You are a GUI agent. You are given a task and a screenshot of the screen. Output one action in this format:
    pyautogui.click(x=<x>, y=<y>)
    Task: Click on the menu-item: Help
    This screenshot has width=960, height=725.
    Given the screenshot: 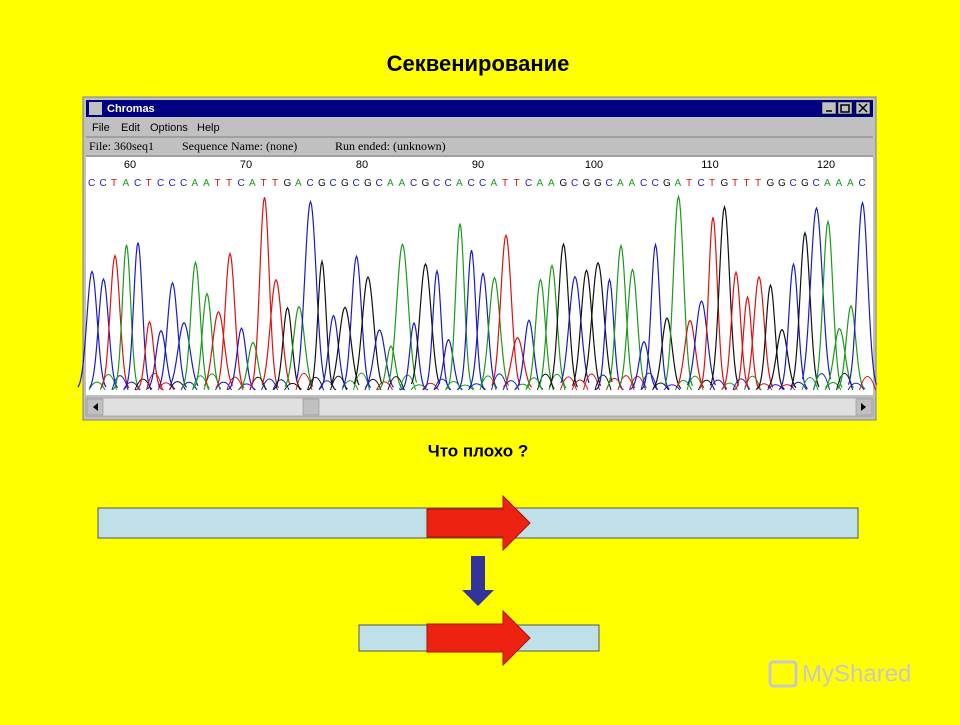 What is the action you would take?
    pyautogui.click(x=208, y=128)
    